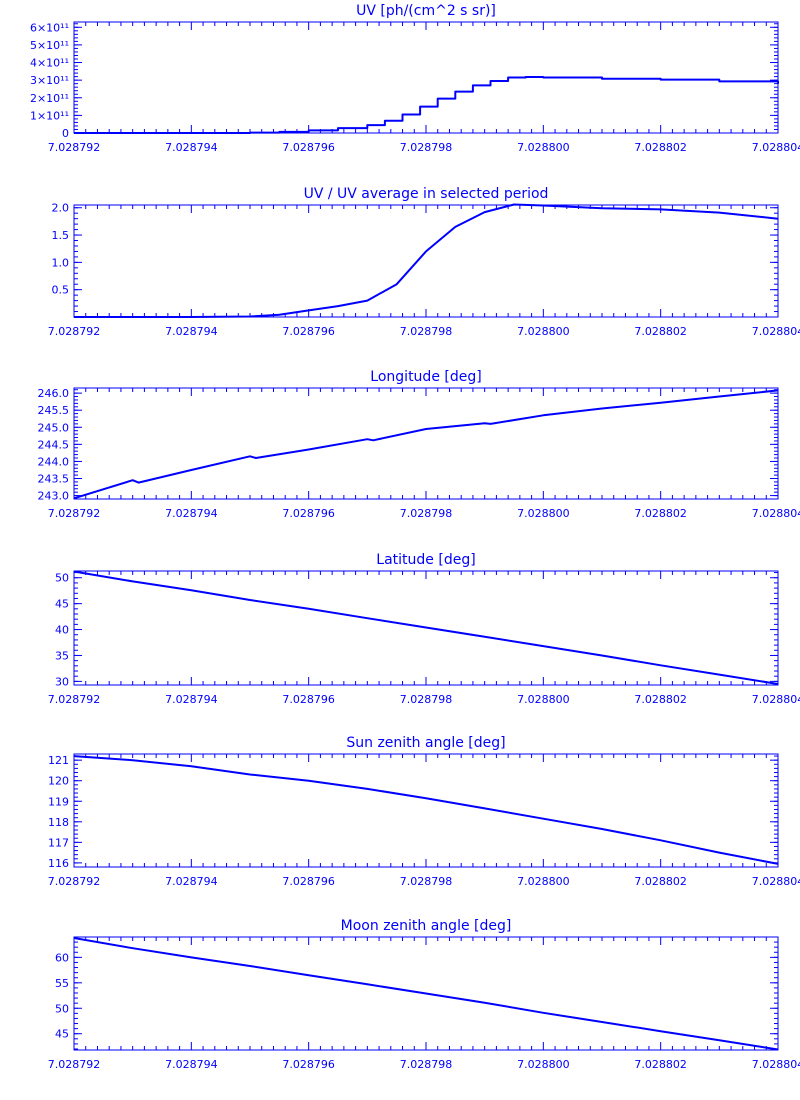 The image size is (800, 1100). What do you see at coordinates (54, 393) in the screenshot?
I see `y-tick-label: 246.0` at bounding box center [54, 393].